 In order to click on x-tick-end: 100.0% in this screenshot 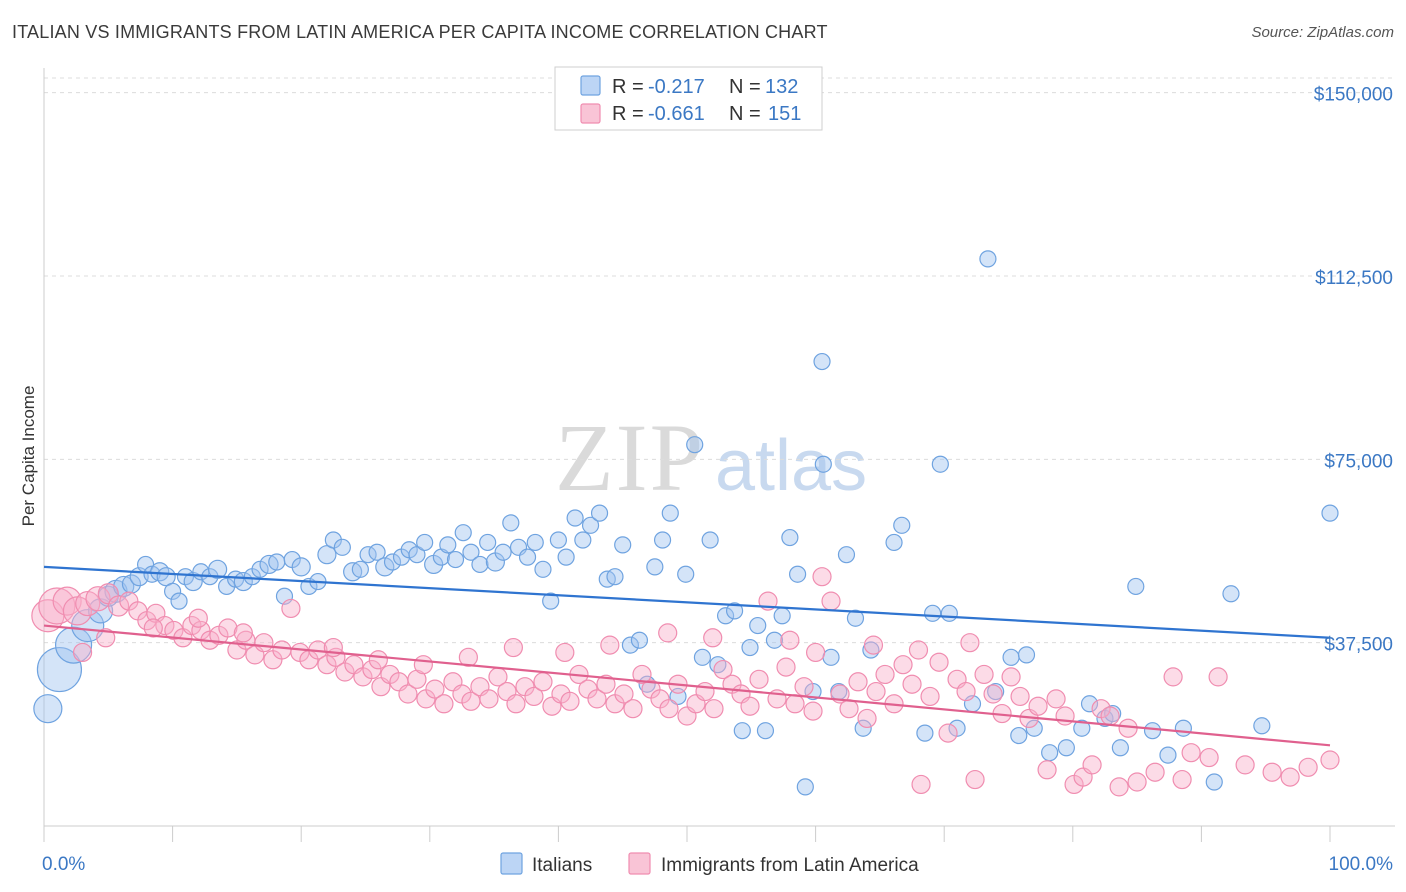, I will do `click(1361, 864)`.